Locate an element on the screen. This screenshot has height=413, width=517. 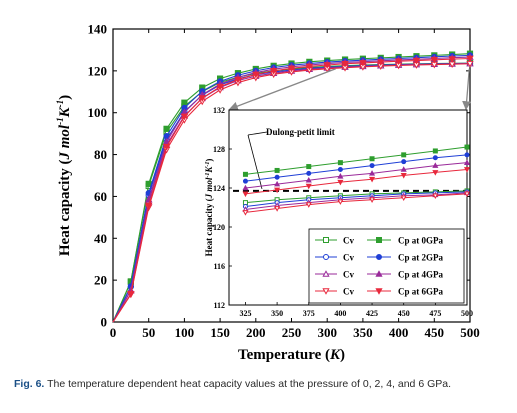
x-tick-label: 500 is located at coordinates (470, 332).